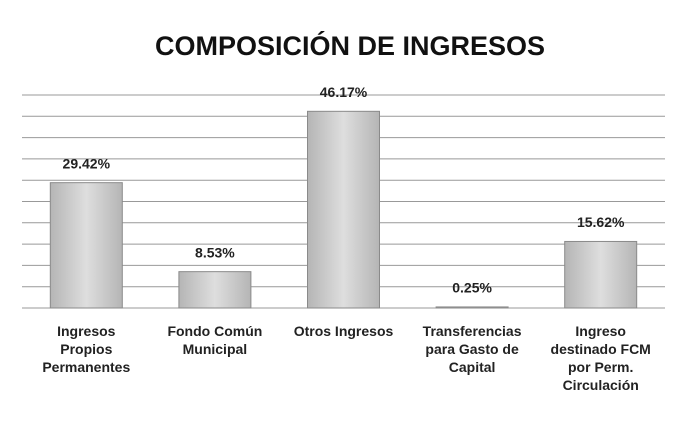  I want to click on chart-title: COMPOSICIÓN DE INGRESOS, so click(350, 45).